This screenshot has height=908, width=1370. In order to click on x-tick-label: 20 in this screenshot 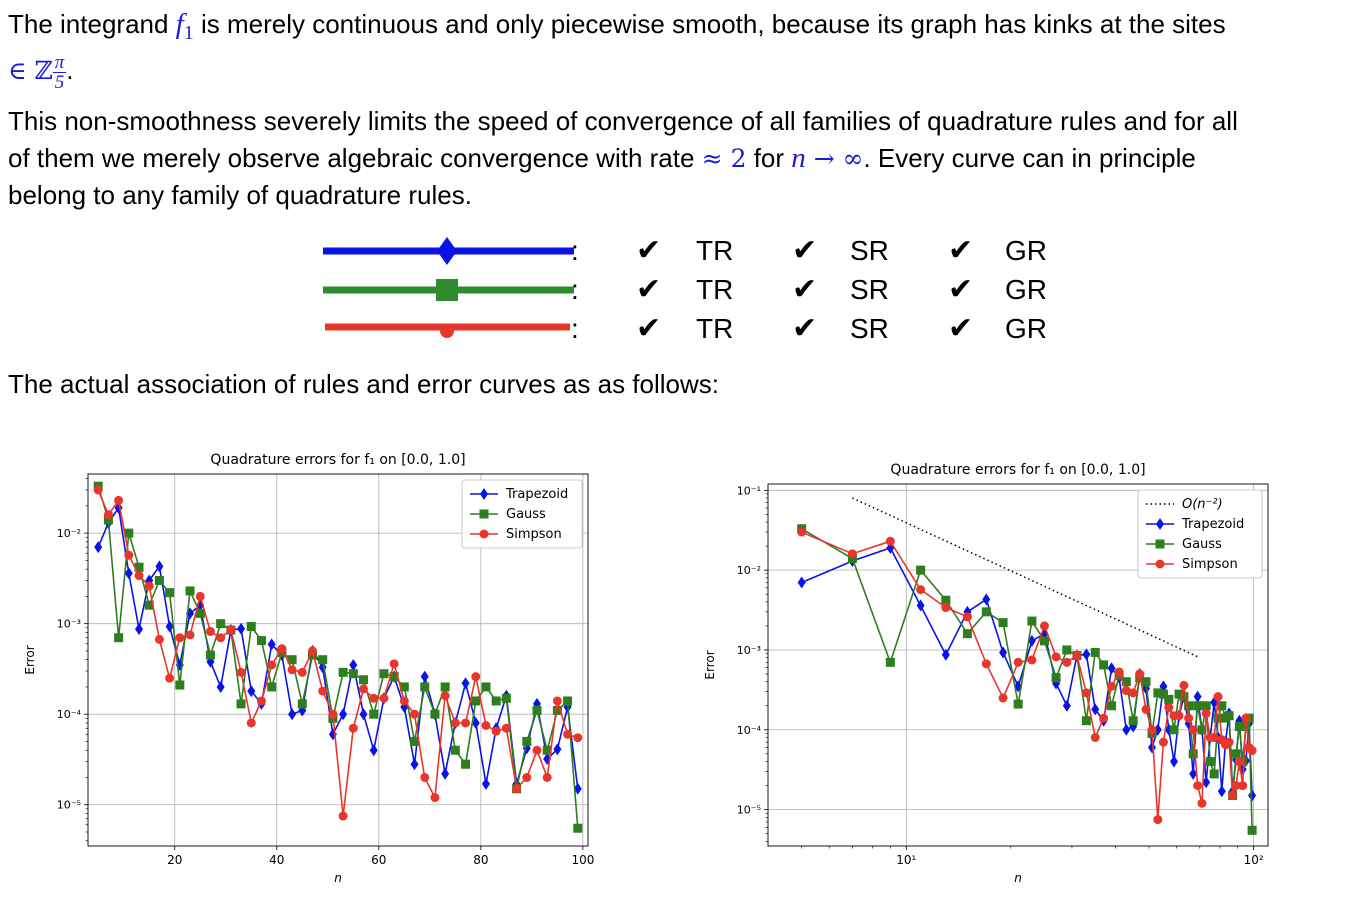, I will do `click(174, 860)`.